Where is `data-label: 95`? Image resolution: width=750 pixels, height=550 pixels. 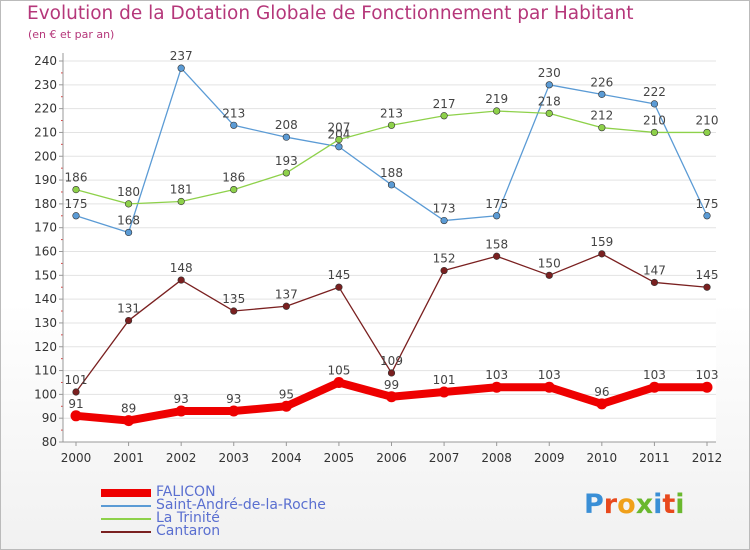
data-label: 95 is located at coordinates (286, 394).